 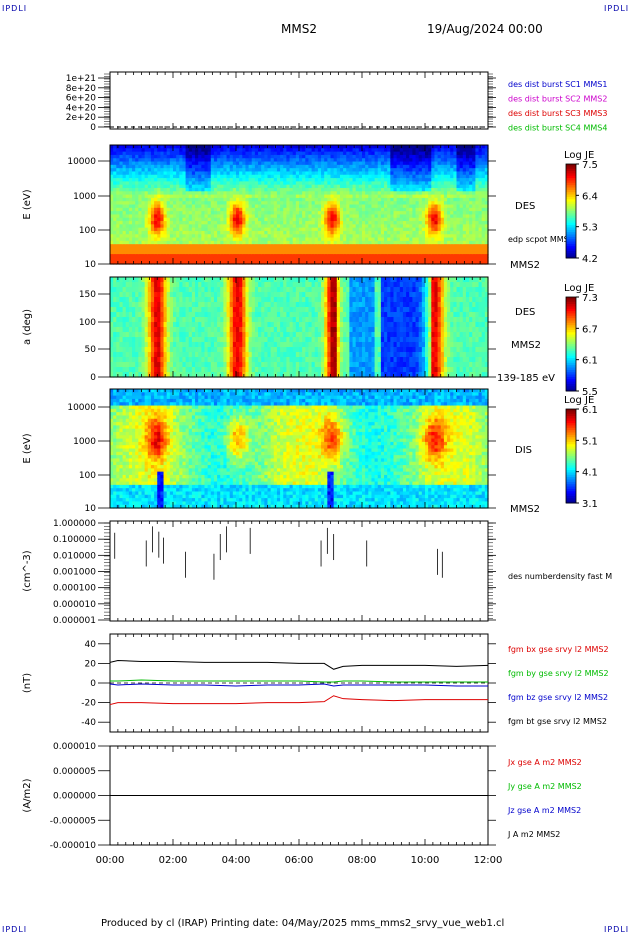 What do you see at coordinates (81, 162) in the screenshot?
I see `y-tick-label: 10000` at bounding box center [81, 162].